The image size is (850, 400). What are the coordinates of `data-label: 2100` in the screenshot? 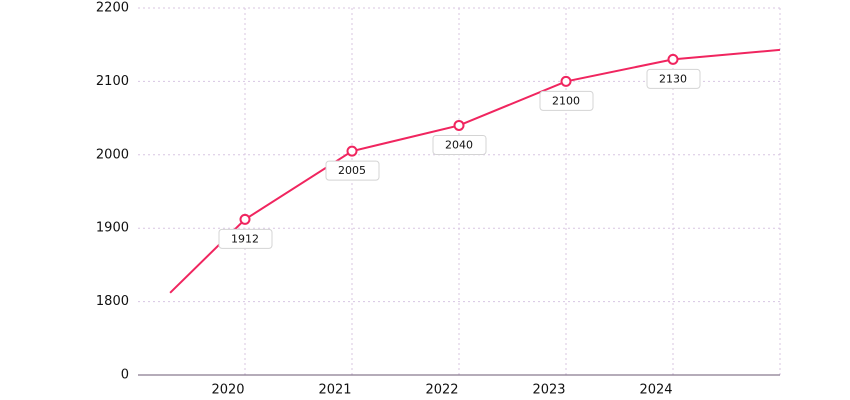 It's located at (566, 100).